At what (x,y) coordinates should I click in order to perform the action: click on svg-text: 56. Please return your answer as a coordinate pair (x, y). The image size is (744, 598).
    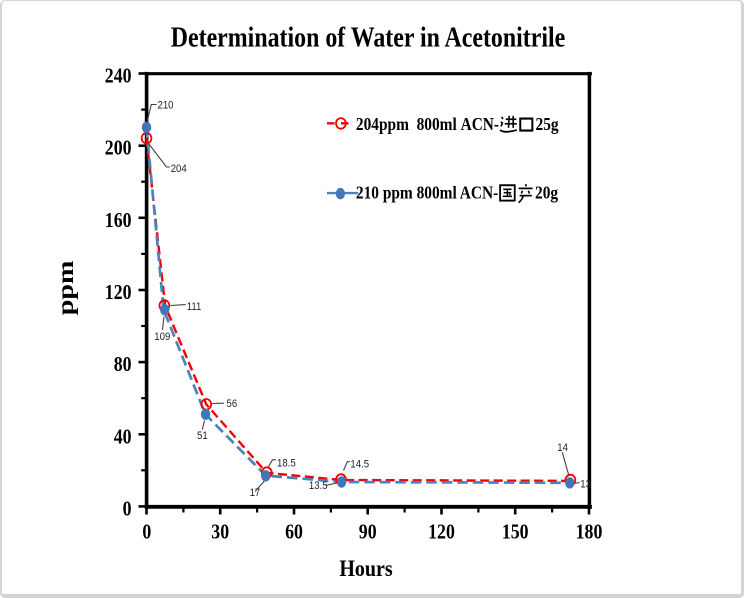
    Looking at the image, I should click on (232, 404).